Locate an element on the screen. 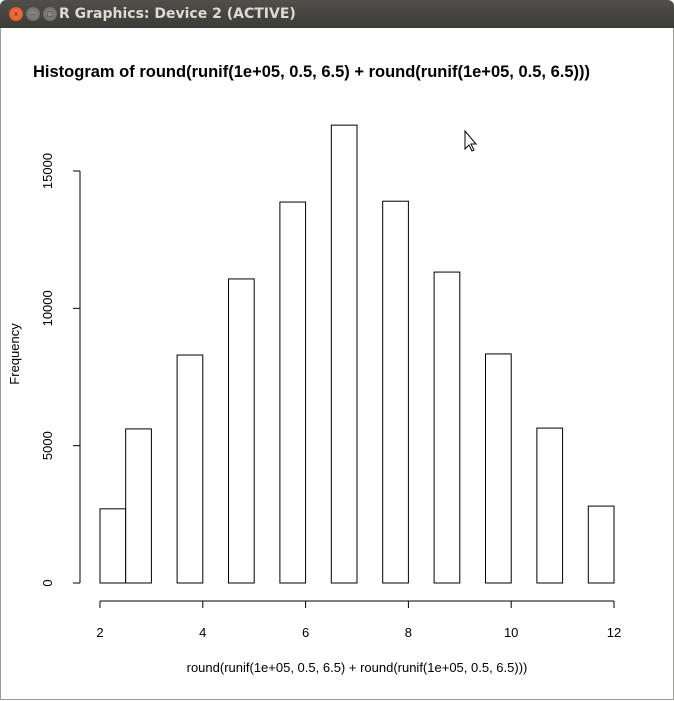  y-tick-label: 10000 is located at coordinates (47, 308).